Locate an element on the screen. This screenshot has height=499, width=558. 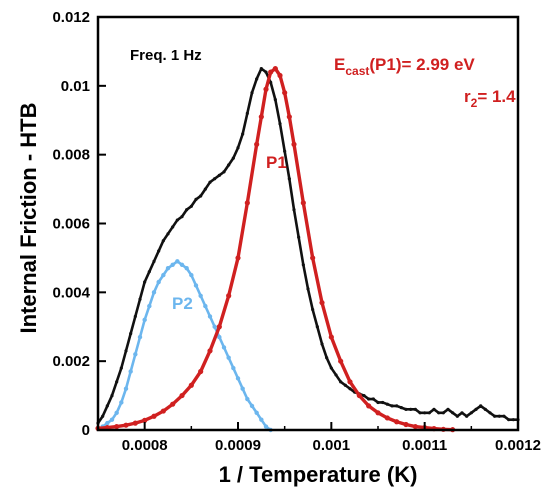
energy-subscript: cast is located at coordinates (357, 71).